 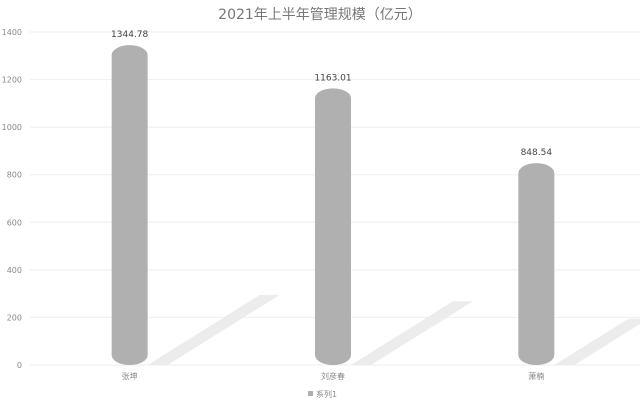 What do you see at coordinates (537, 153) in the screenshot?
I see `data-label: 848.54` at bounding box center [537, 153].